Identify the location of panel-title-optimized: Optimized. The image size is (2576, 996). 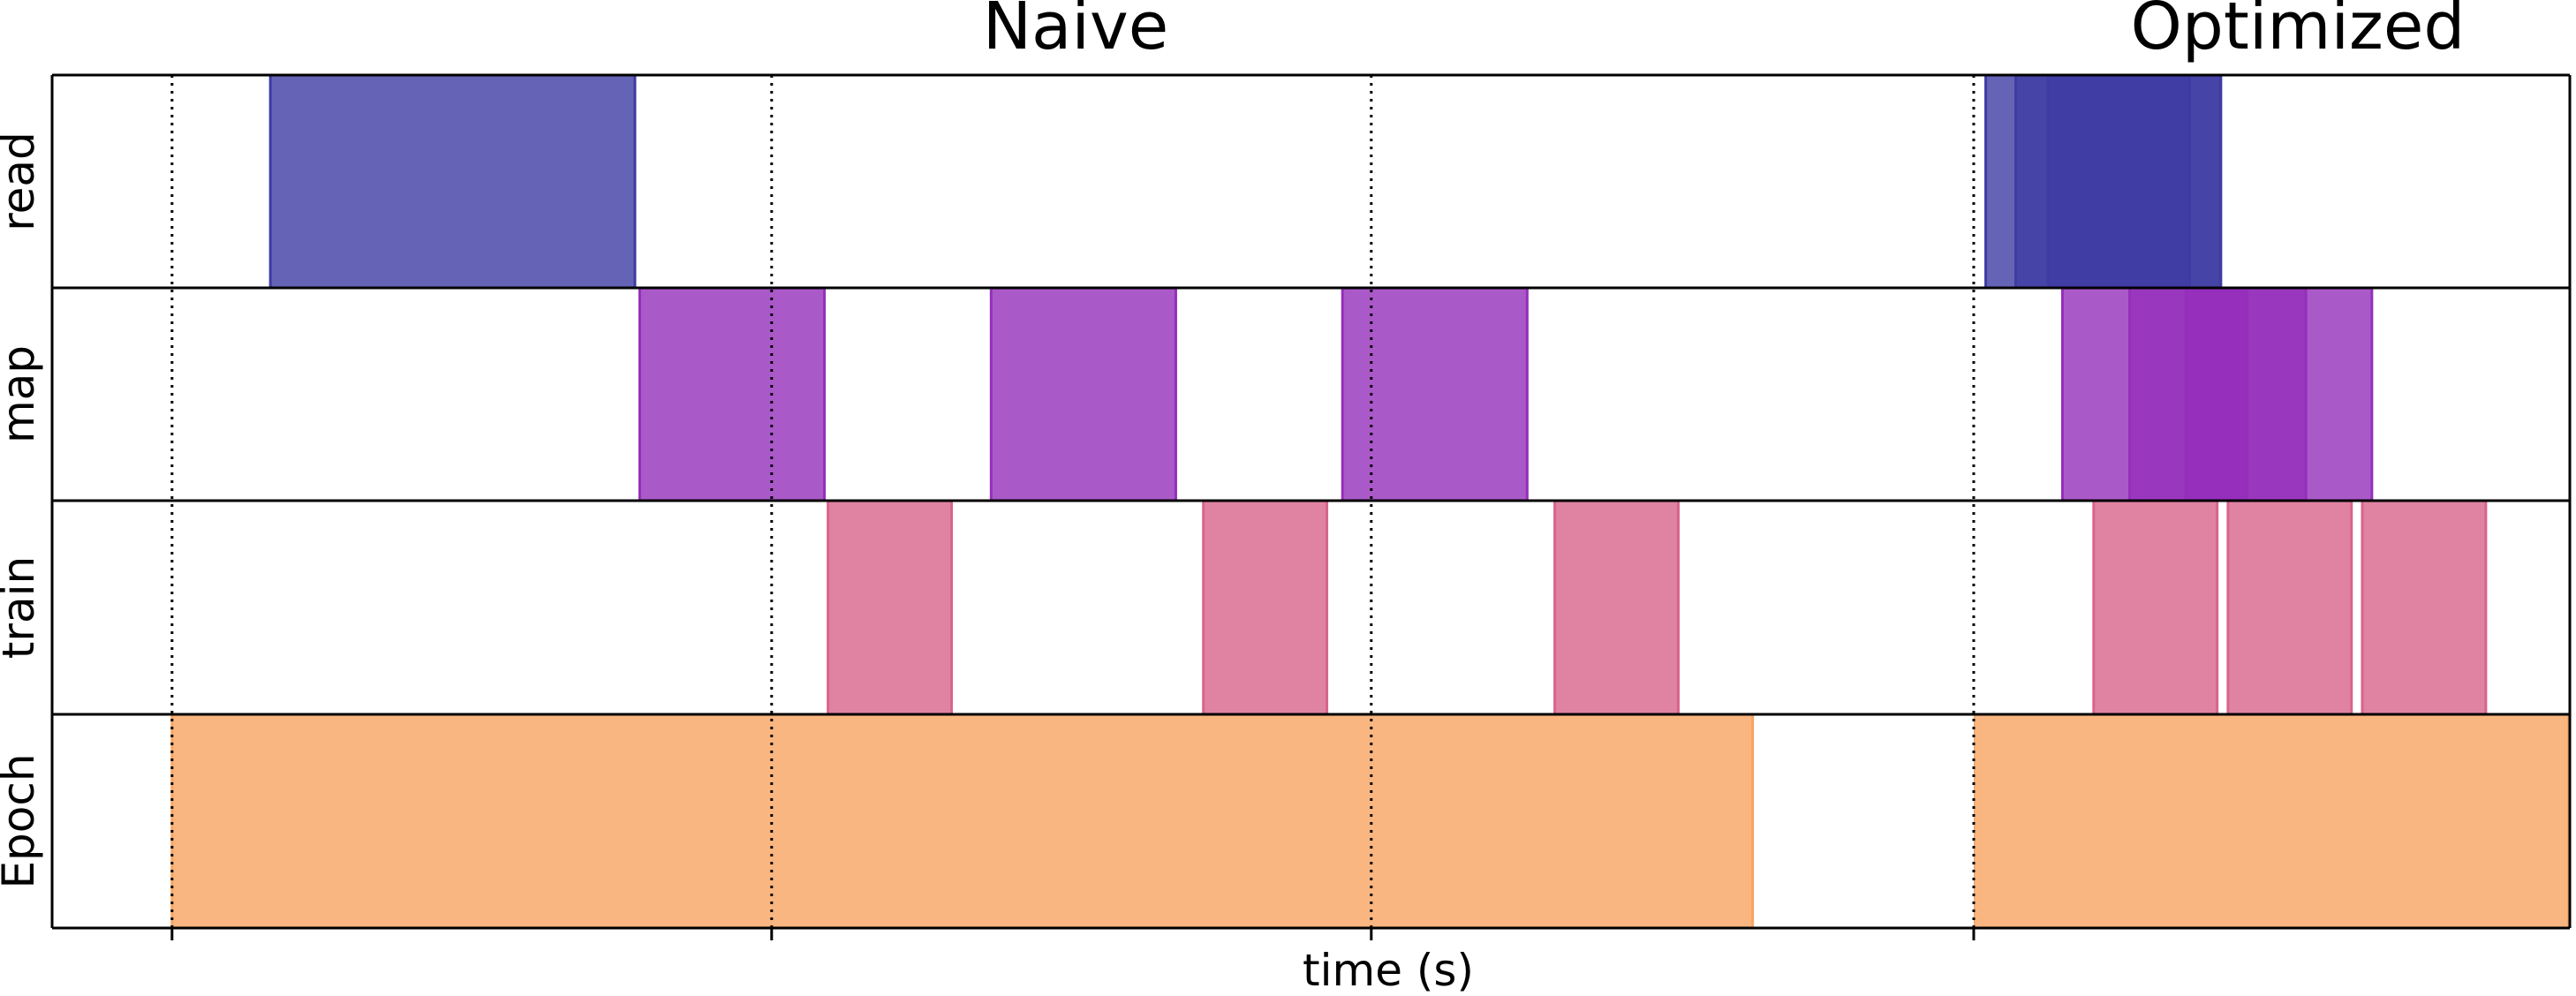
(2298, 32).